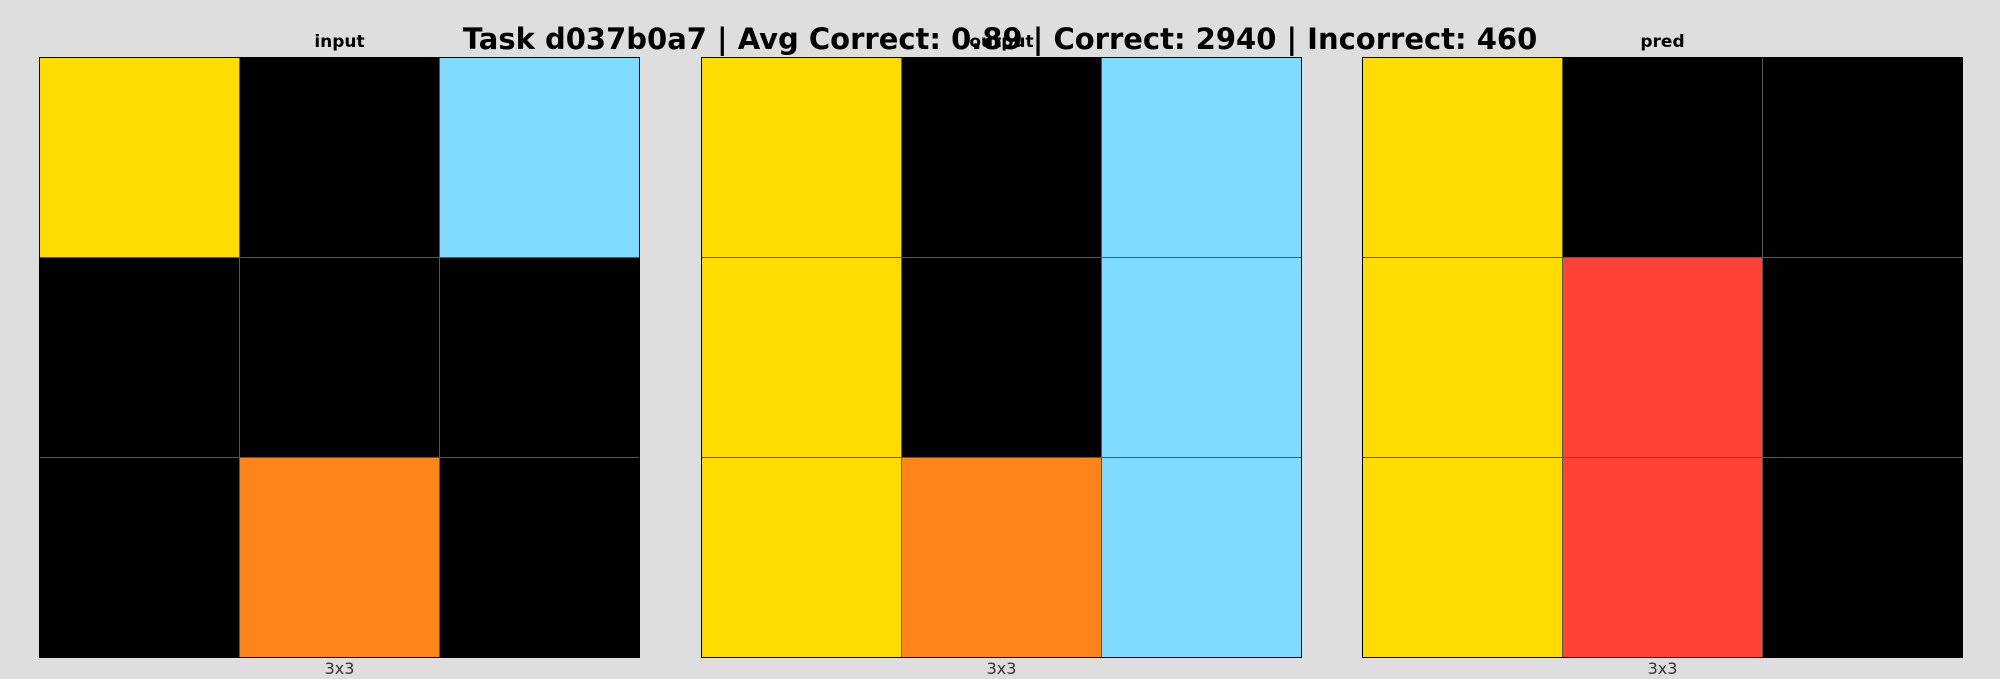 The width and height of the screenshot is (2000, 679). What do you see at coordinates (1001, 42) in the screenshot?
I see `panel-title: output` at bounding box center [1001, 42].